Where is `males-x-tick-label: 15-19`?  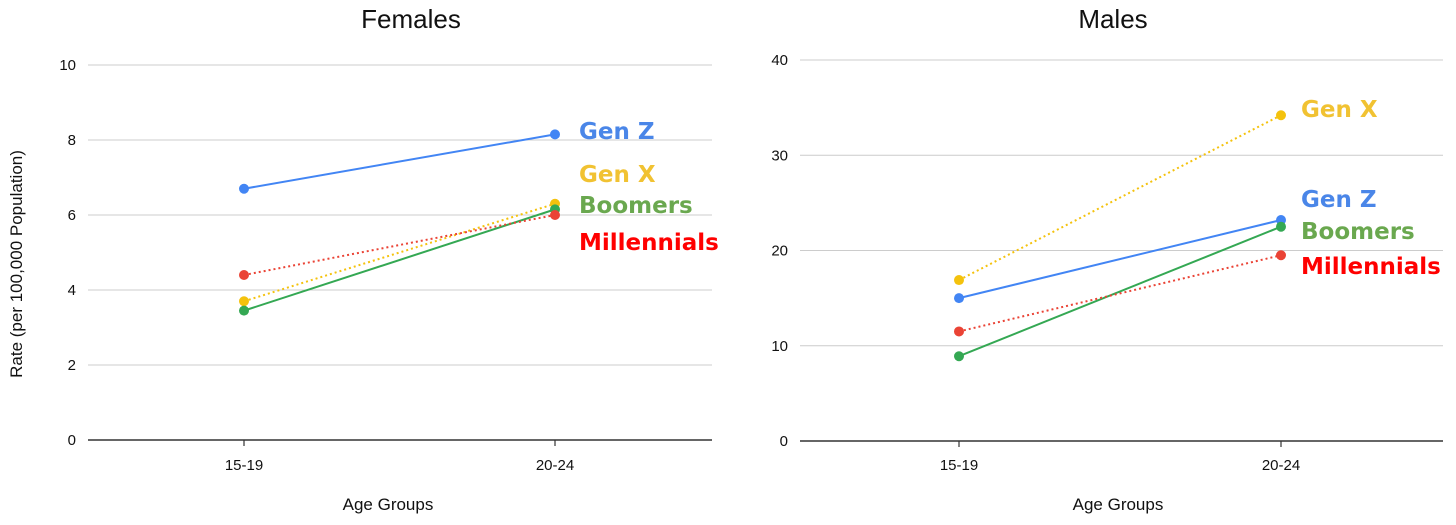
males-x-tick-label: 15-19 is located at coordinates (959, 465).